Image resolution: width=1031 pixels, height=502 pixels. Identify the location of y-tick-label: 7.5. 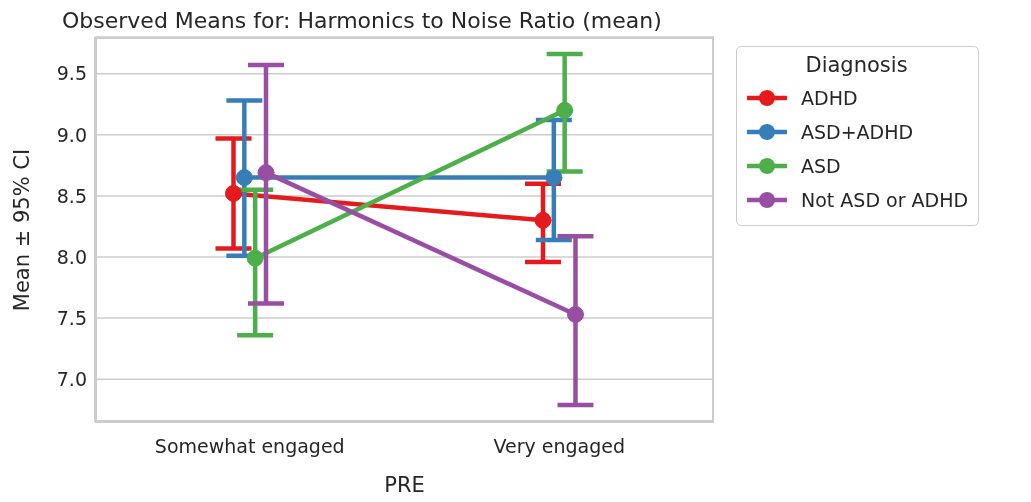
(71, 317).